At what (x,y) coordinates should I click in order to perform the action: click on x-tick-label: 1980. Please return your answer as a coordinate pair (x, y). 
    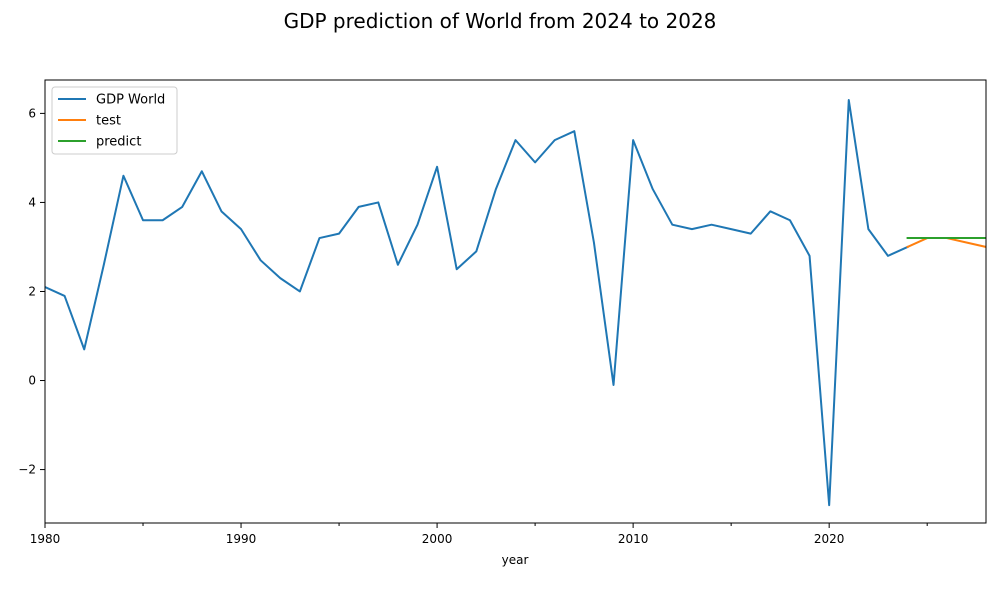
    Looking at the image, I should click on (45, 539).